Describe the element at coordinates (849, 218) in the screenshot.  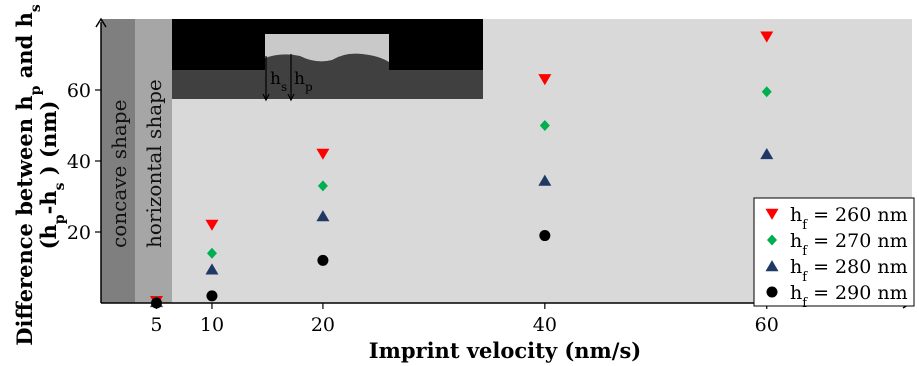
I see `legend-label-0: hf = 260 nm` at that location.